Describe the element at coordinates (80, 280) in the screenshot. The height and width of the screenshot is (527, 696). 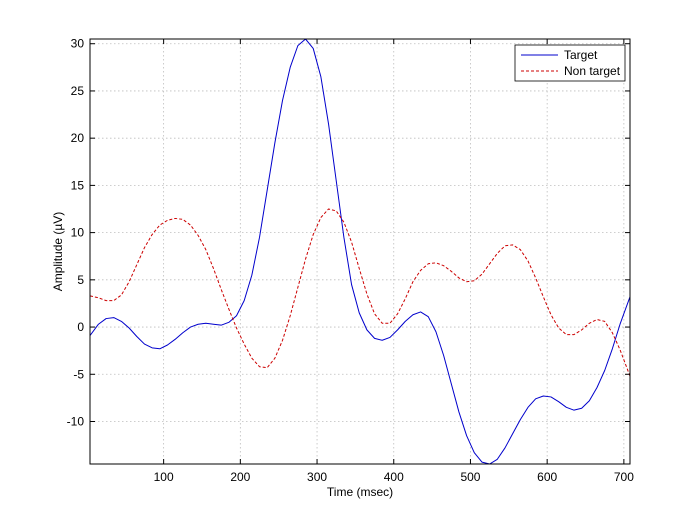
I see `y-tick-label: 5` at that location.